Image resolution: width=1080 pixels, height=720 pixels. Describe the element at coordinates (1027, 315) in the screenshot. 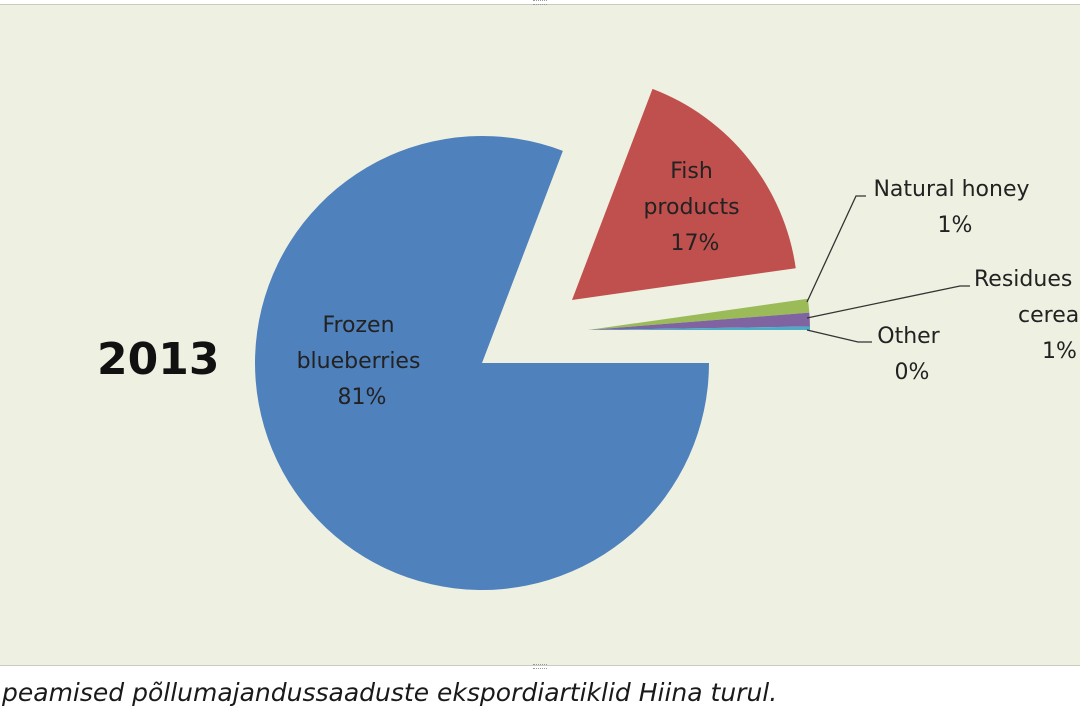

I see `slice-label-residues: Residues cerea 1%` at that location.